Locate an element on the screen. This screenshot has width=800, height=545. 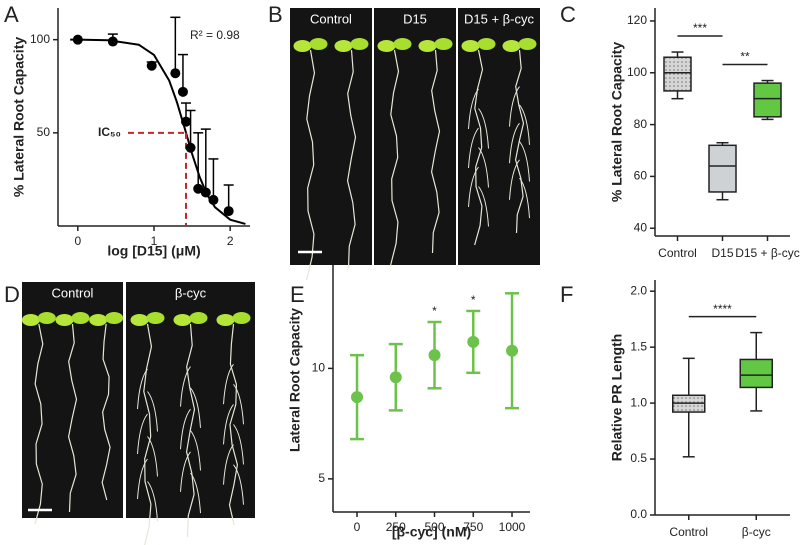
y-tick-label: 2.0 is located at coordinates (638, 290).